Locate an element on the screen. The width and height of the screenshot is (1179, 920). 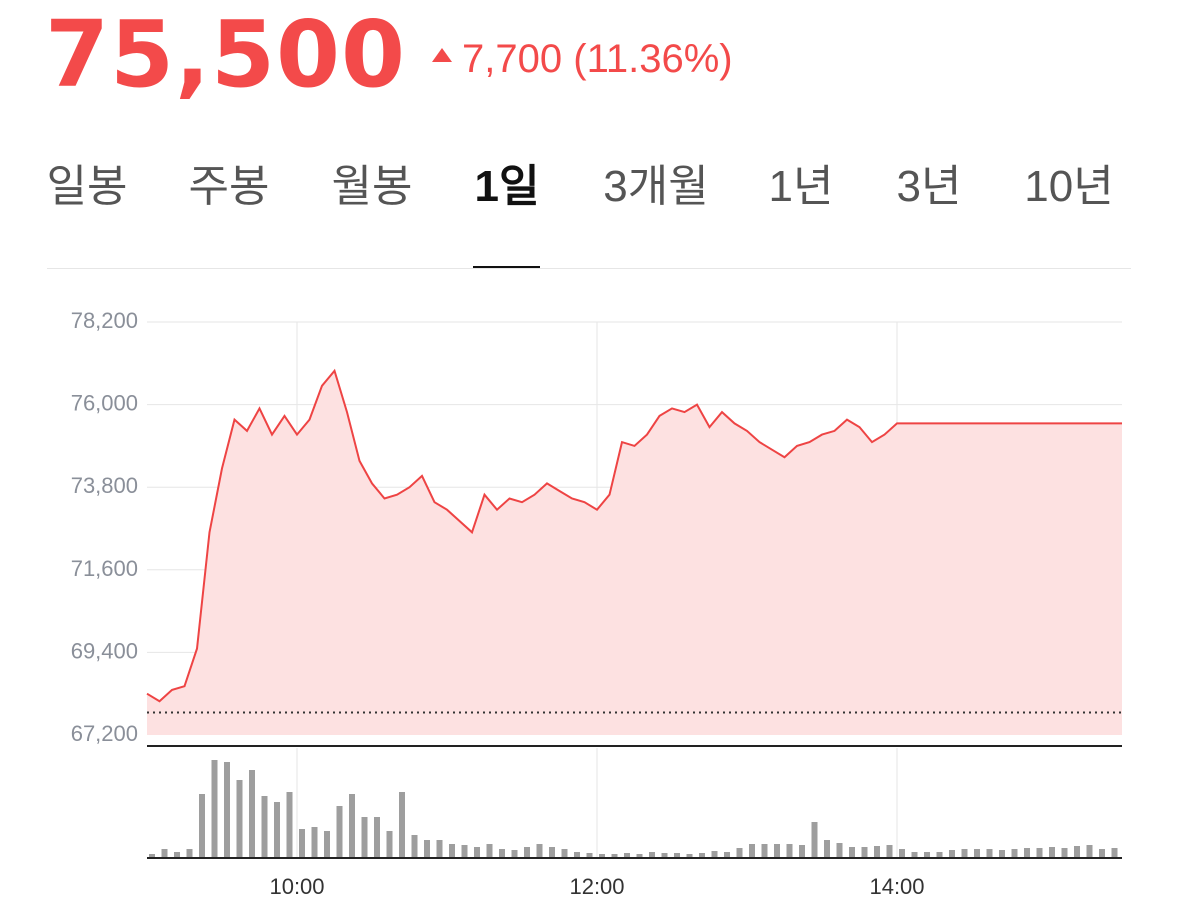
tab-1-year: 1년 is located at coordinates (801, 186).